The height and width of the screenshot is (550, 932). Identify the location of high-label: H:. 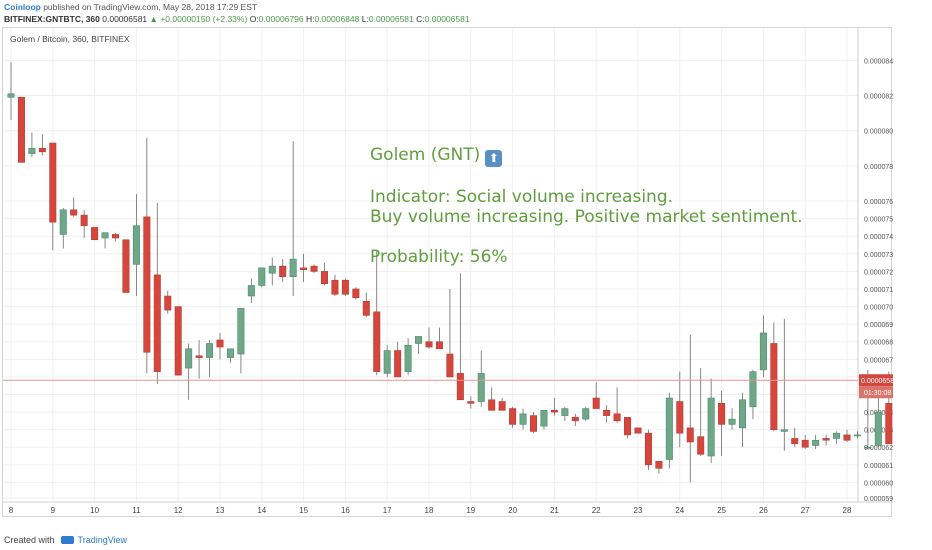
(310, 19).